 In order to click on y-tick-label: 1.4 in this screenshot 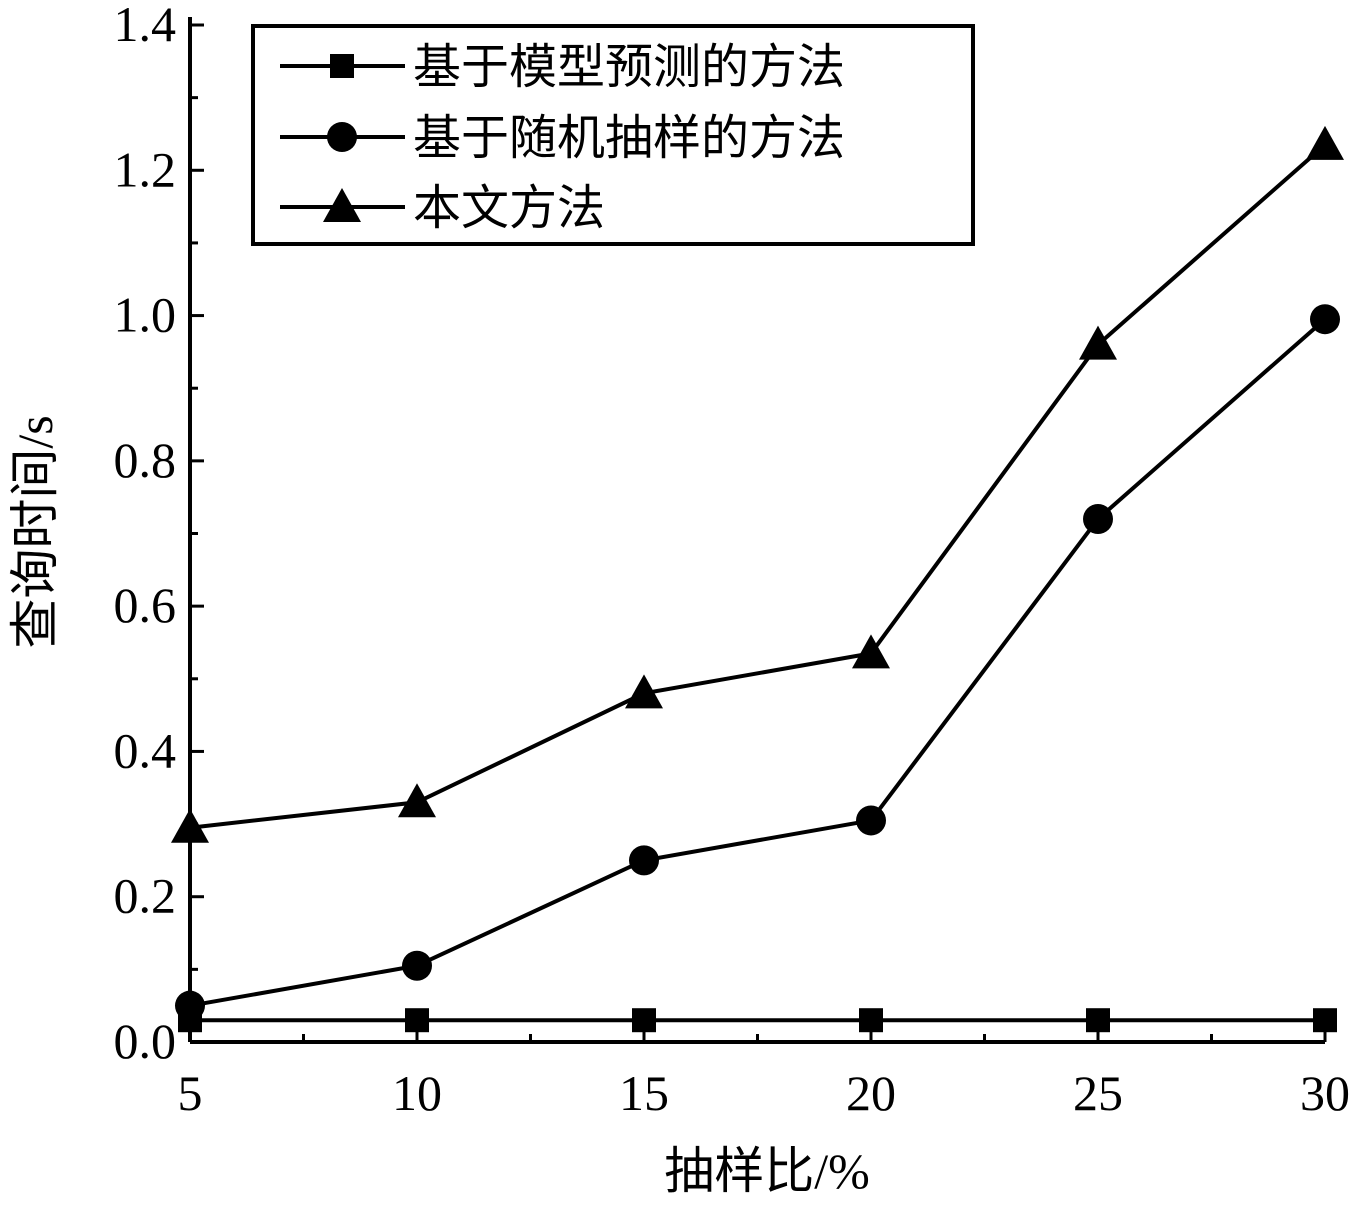, I will do `click(145, 26)`.